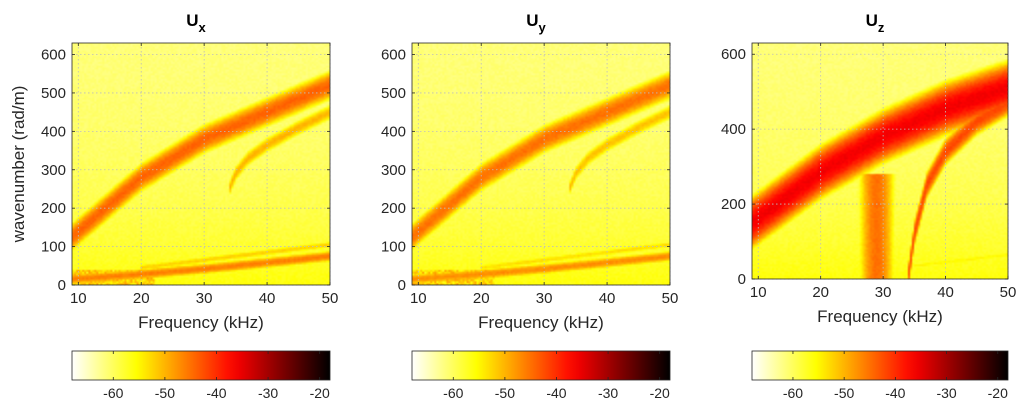 This screenshot has width=1027, height=410. What do you see at coordinates (18, 165) in the screenshot?
I see `y-axis-label: wavenumber (rad/m)` at bounding box center [18, 165].